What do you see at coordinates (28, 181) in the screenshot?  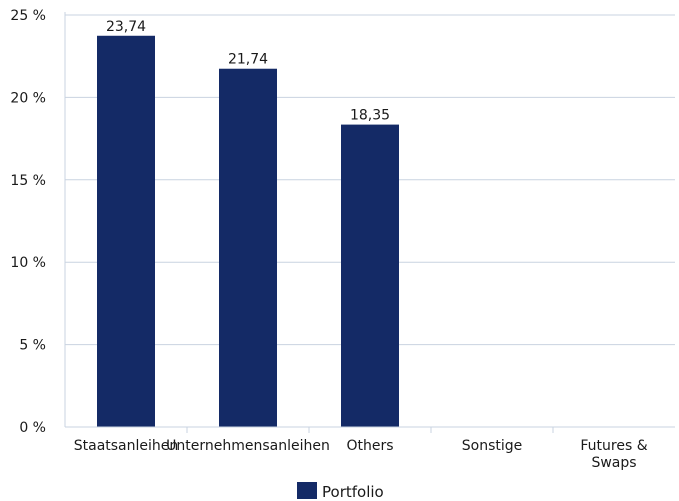 I see `y-tick-label-15: 15 %` at bounding box center [28, 181].